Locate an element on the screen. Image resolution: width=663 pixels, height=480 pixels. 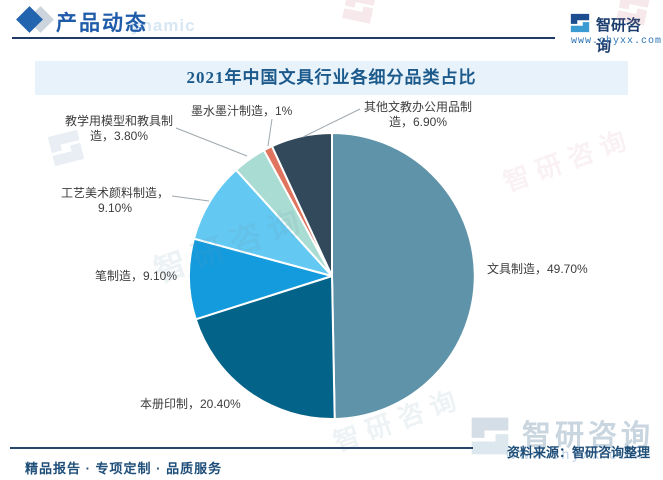
pie-label-ink-manufacturing: 墨水墨汁制造，1% is located at coordinates (242, 111).